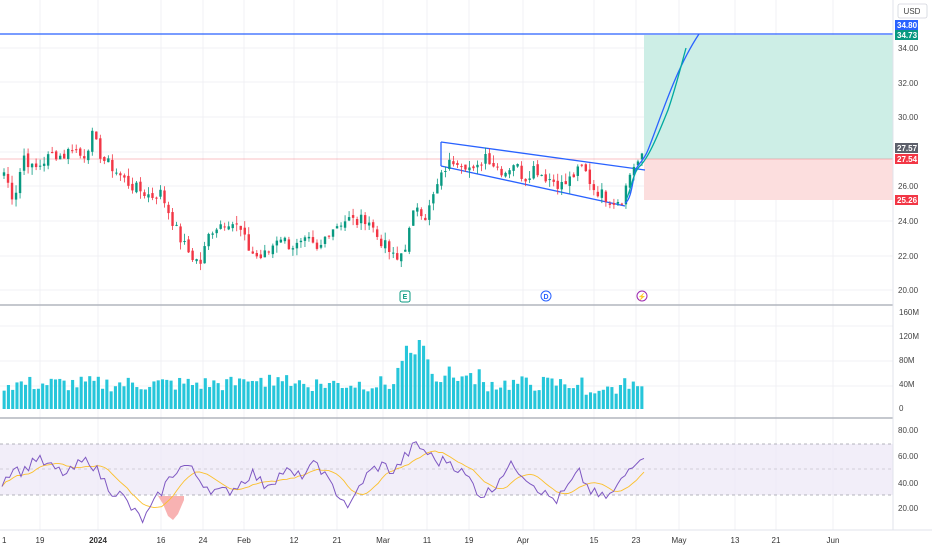 Image resolution: width=932 pixels, height=555 pixels. What do you see at coordinates (907, 35) in the screenshot?
I see `target-price-text: 34.73` at bounding box center [907, 35].